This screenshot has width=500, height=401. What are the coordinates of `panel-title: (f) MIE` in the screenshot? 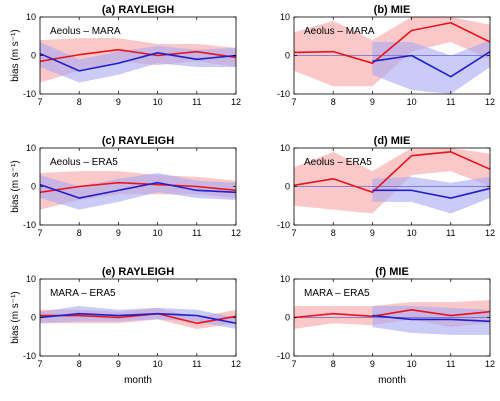 It's located at (392, 272).